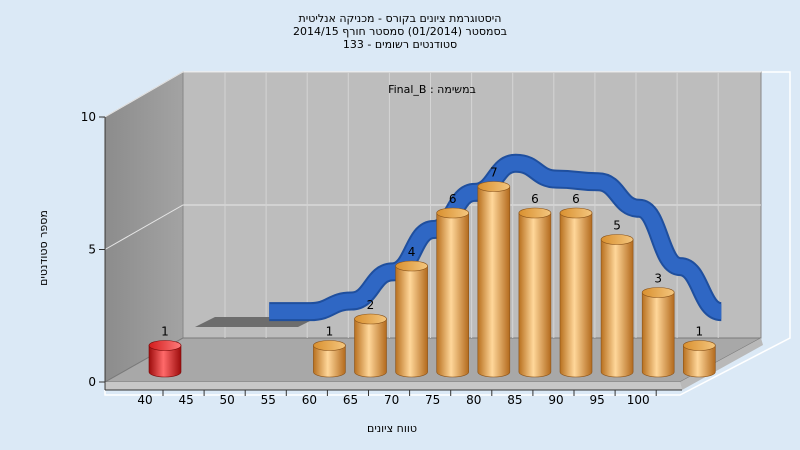 The width and height of the screenshot is (800, 450). Describe the element at coordinates (350, 400) in the screenshot. I see `x-tick-label: 65` at that location.